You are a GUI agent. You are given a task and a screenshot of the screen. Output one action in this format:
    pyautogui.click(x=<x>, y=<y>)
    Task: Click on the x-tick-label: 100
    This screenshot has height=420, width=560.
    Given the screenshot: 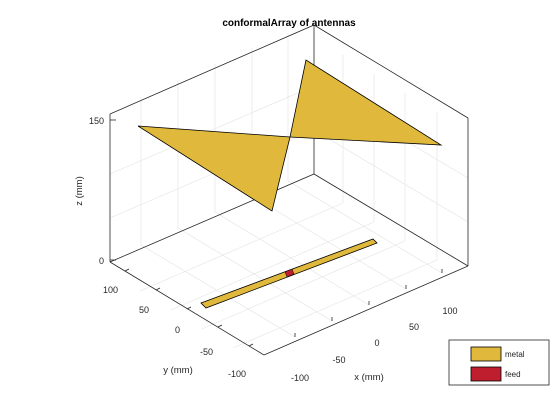 What is the action you would take?
    pyautogui.click(x=449, y=311)
    